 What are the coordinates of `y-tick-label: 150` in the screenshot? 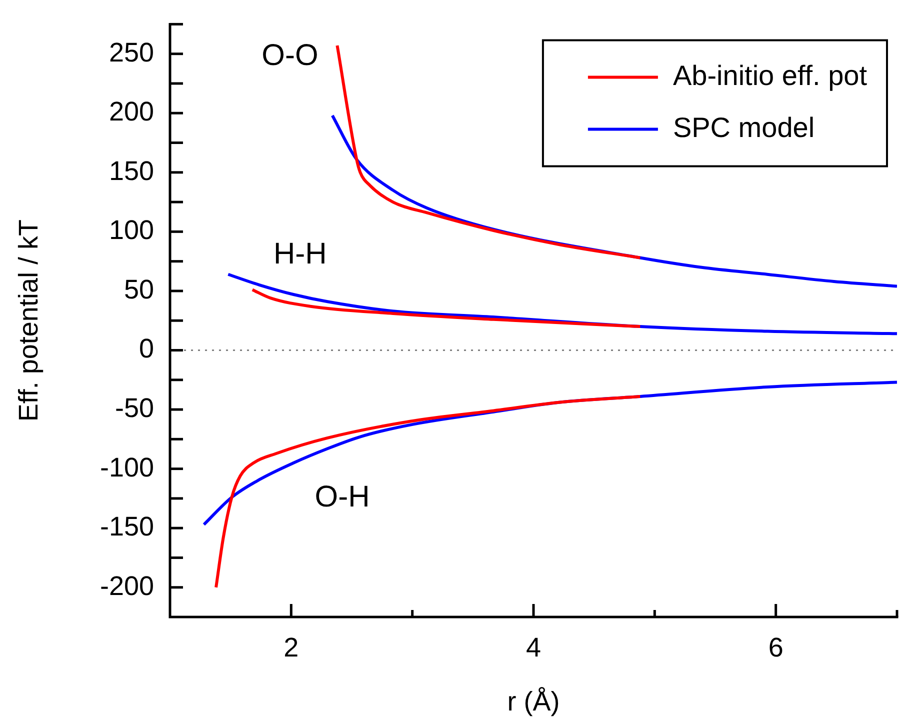 It's located at (131, 171).